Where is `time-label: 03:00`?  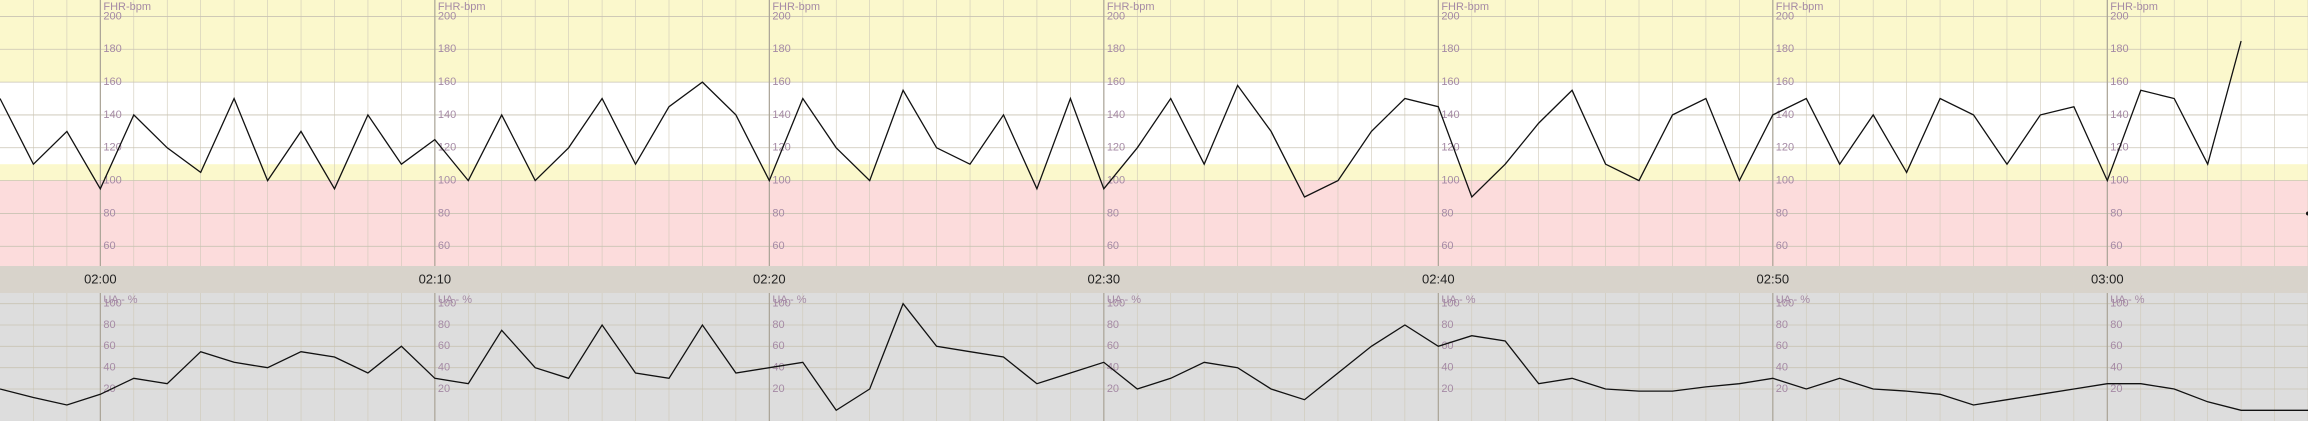
time-label: 03:00 is located at coordinates (2107, 278).